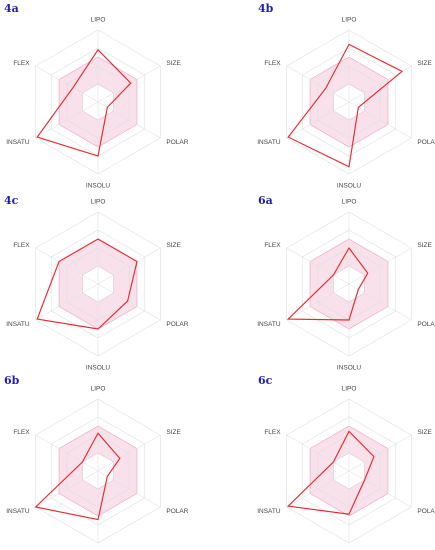  I want to click on panel-title: 6a, so click(265, 200).